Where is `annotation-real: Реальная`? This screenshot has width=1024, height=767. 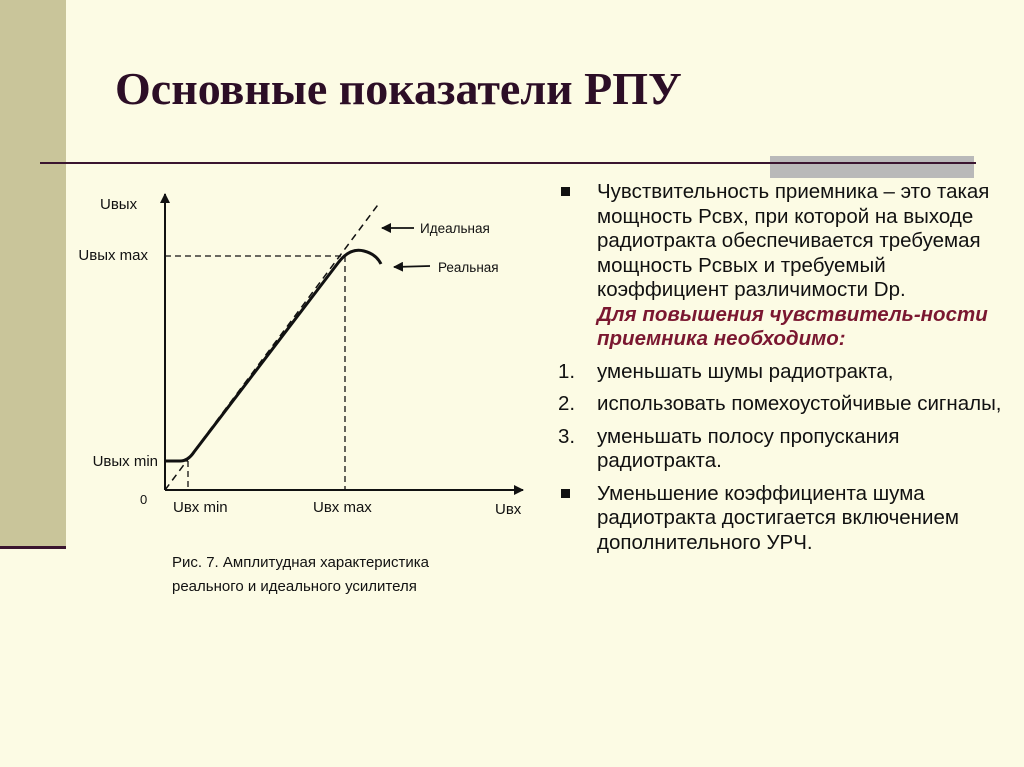
annotation-real: Реальная is located at coordinates (468, 267).